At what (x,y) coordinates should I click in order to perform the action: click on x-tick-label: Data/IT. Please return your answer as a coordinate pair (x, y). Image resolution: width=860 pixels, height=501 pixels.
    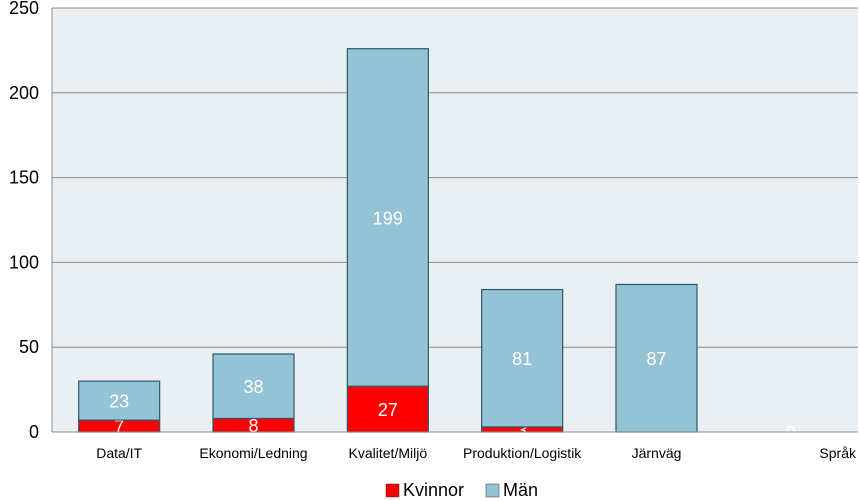
    Looking at the image, I should click on (119, 453).